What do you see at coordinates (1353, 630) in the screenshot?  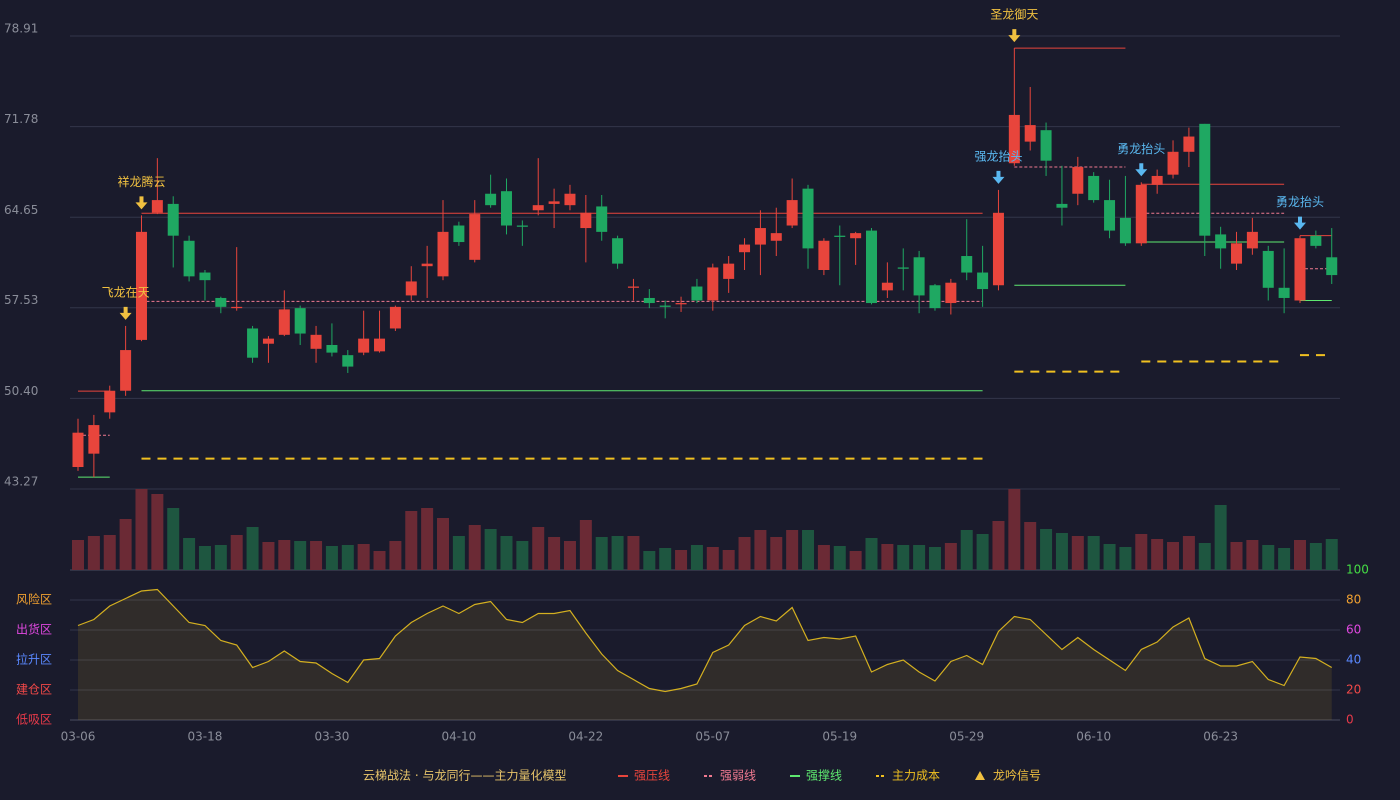 I see `y2-tick-label: 60` at bounding box center [1353, 630].